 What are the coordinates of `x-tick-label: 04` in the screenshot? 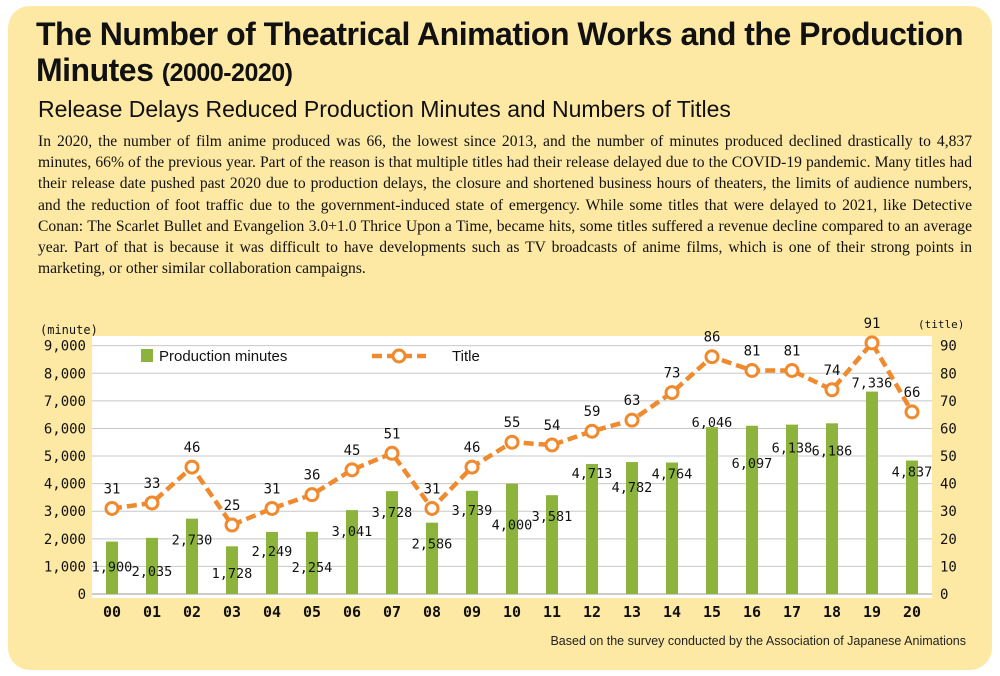 It's located at (272, 612).